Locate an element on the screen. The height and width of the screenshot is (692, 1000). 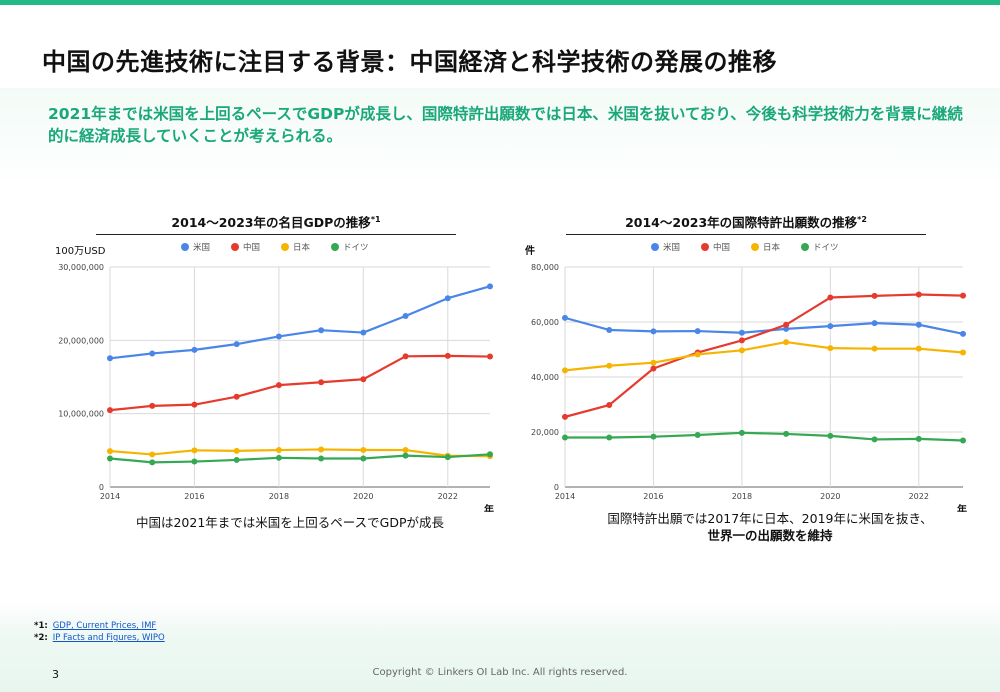
y-tick-label: 40,000 is located at coordinates (545, 377).